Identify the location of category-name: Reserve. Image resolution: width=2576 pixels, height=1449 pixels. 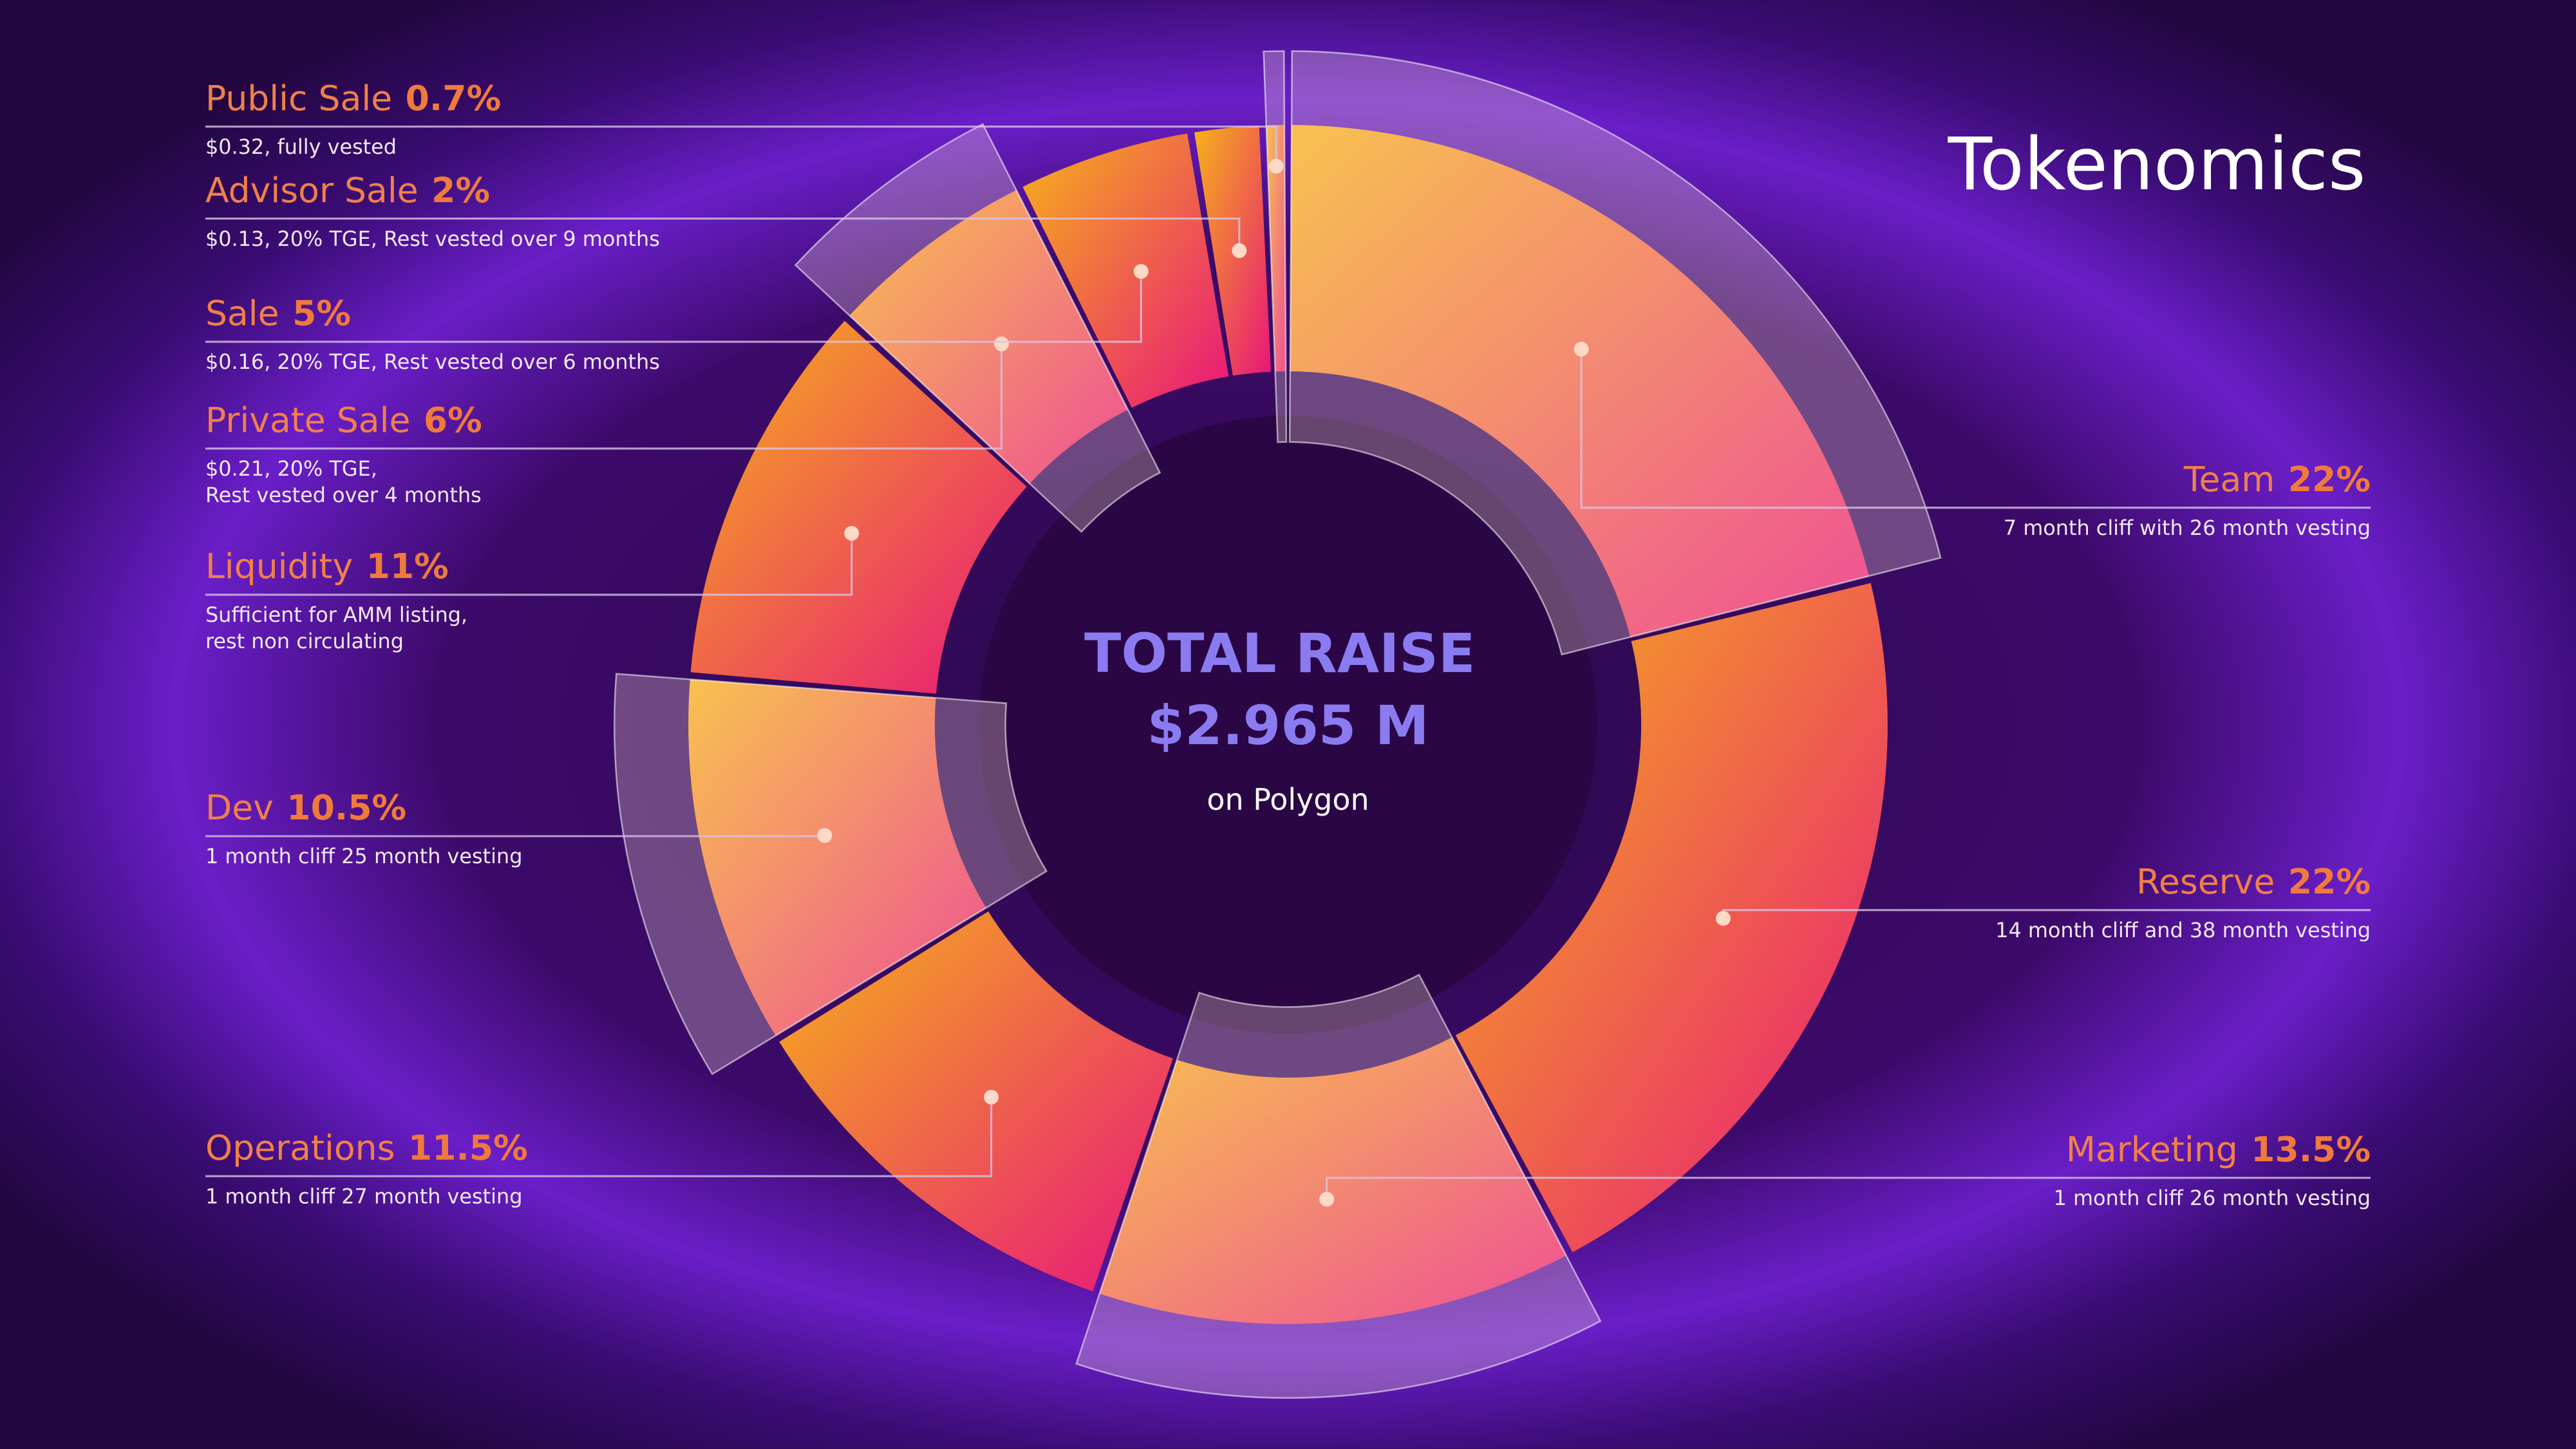
(2205, 881).